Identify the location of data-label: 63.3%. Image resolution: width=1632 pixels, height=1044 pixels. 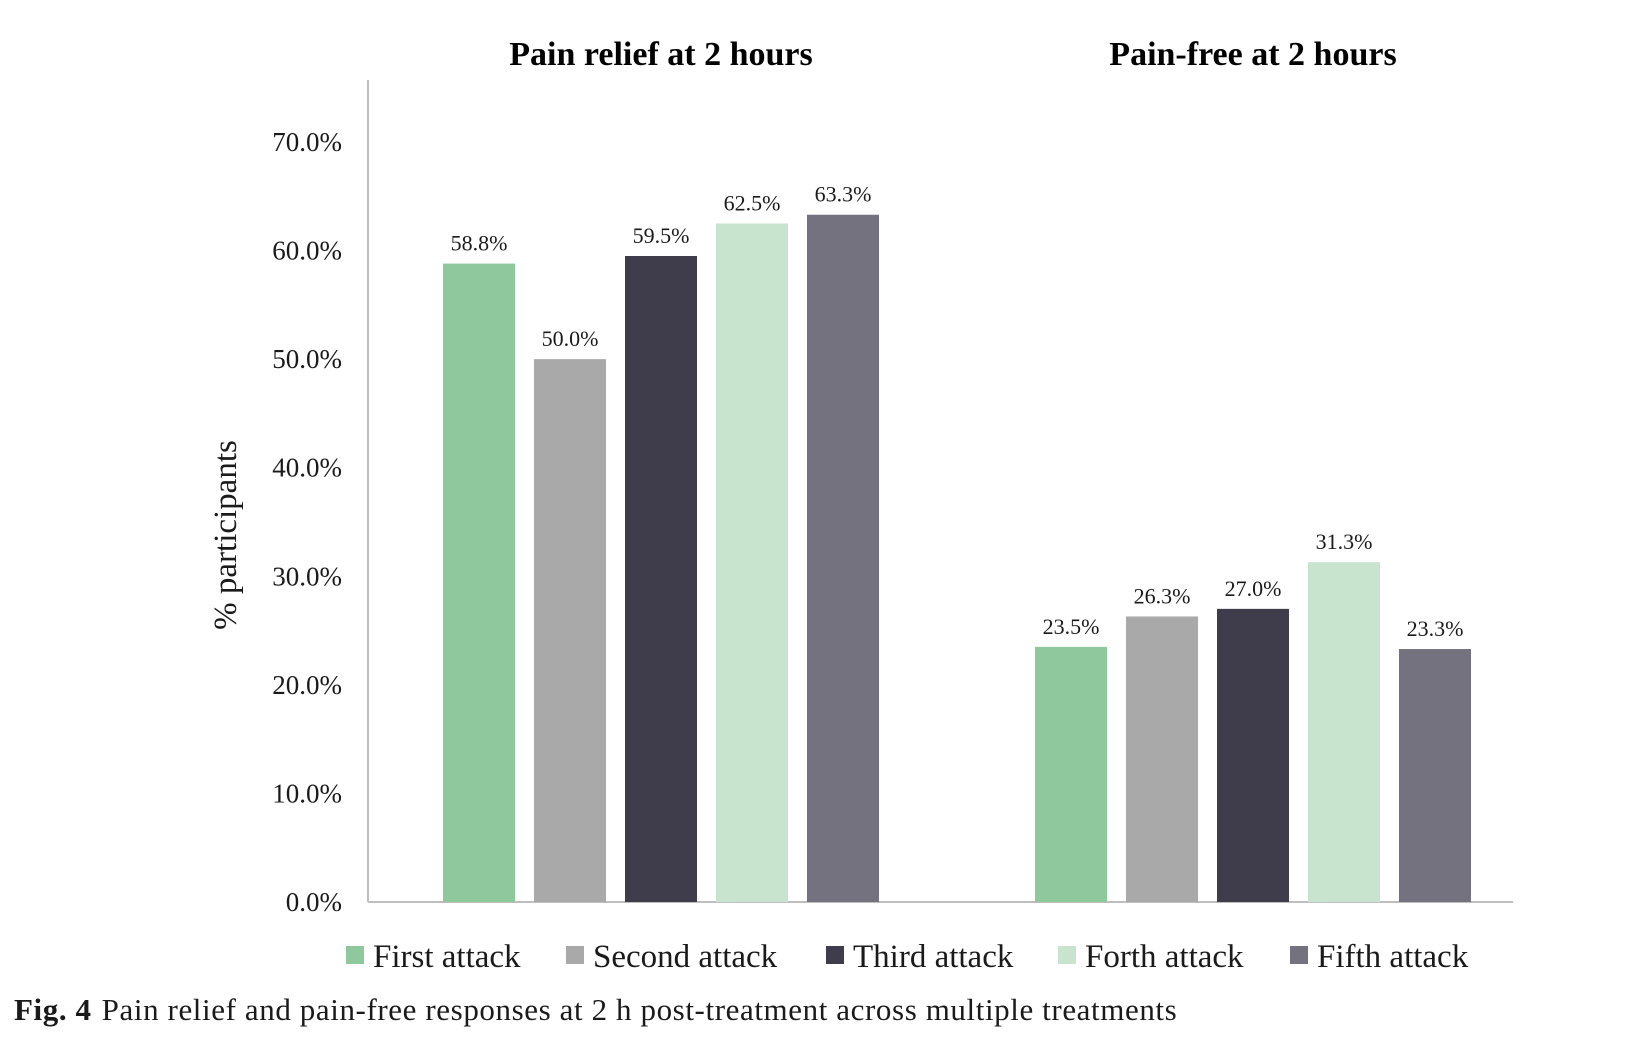
(843, 194).